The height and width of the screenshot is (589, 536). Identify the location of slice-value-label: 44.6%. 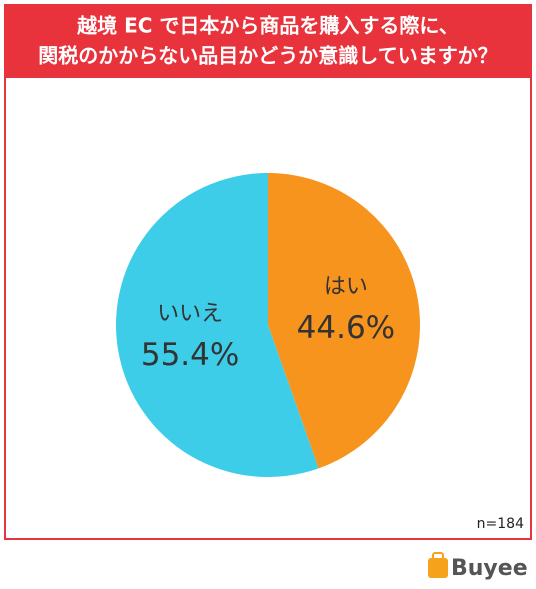
(346, 328).